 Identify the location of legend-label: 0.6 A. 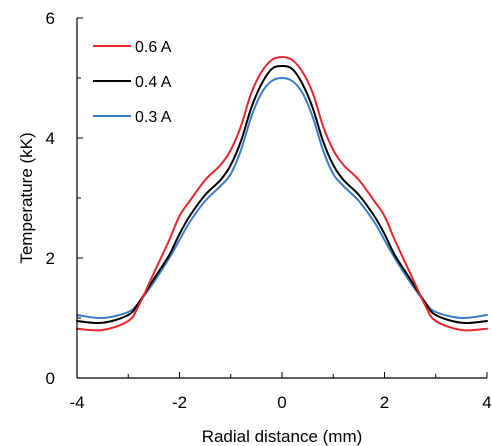
(153, 47).